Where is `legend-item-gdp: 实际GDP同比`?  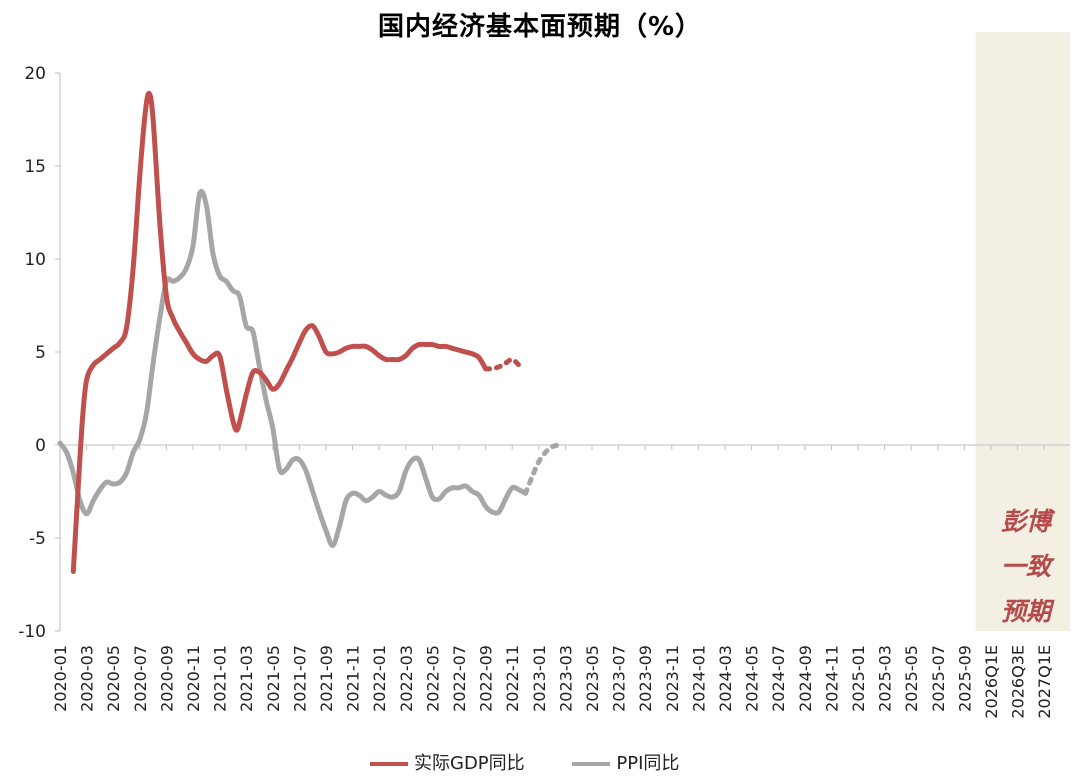 legend-item-gdp: 实际GDP同比 is located at coordinates (447, 762).